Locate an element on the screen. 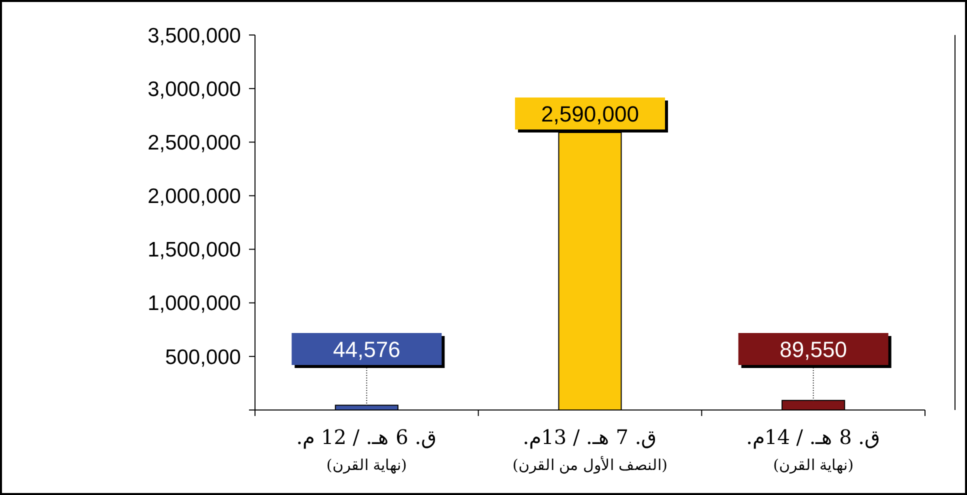 This screenshot has height=495, width=967. y-tick-label: 2,500,000 is located at coordinates (194, 142).